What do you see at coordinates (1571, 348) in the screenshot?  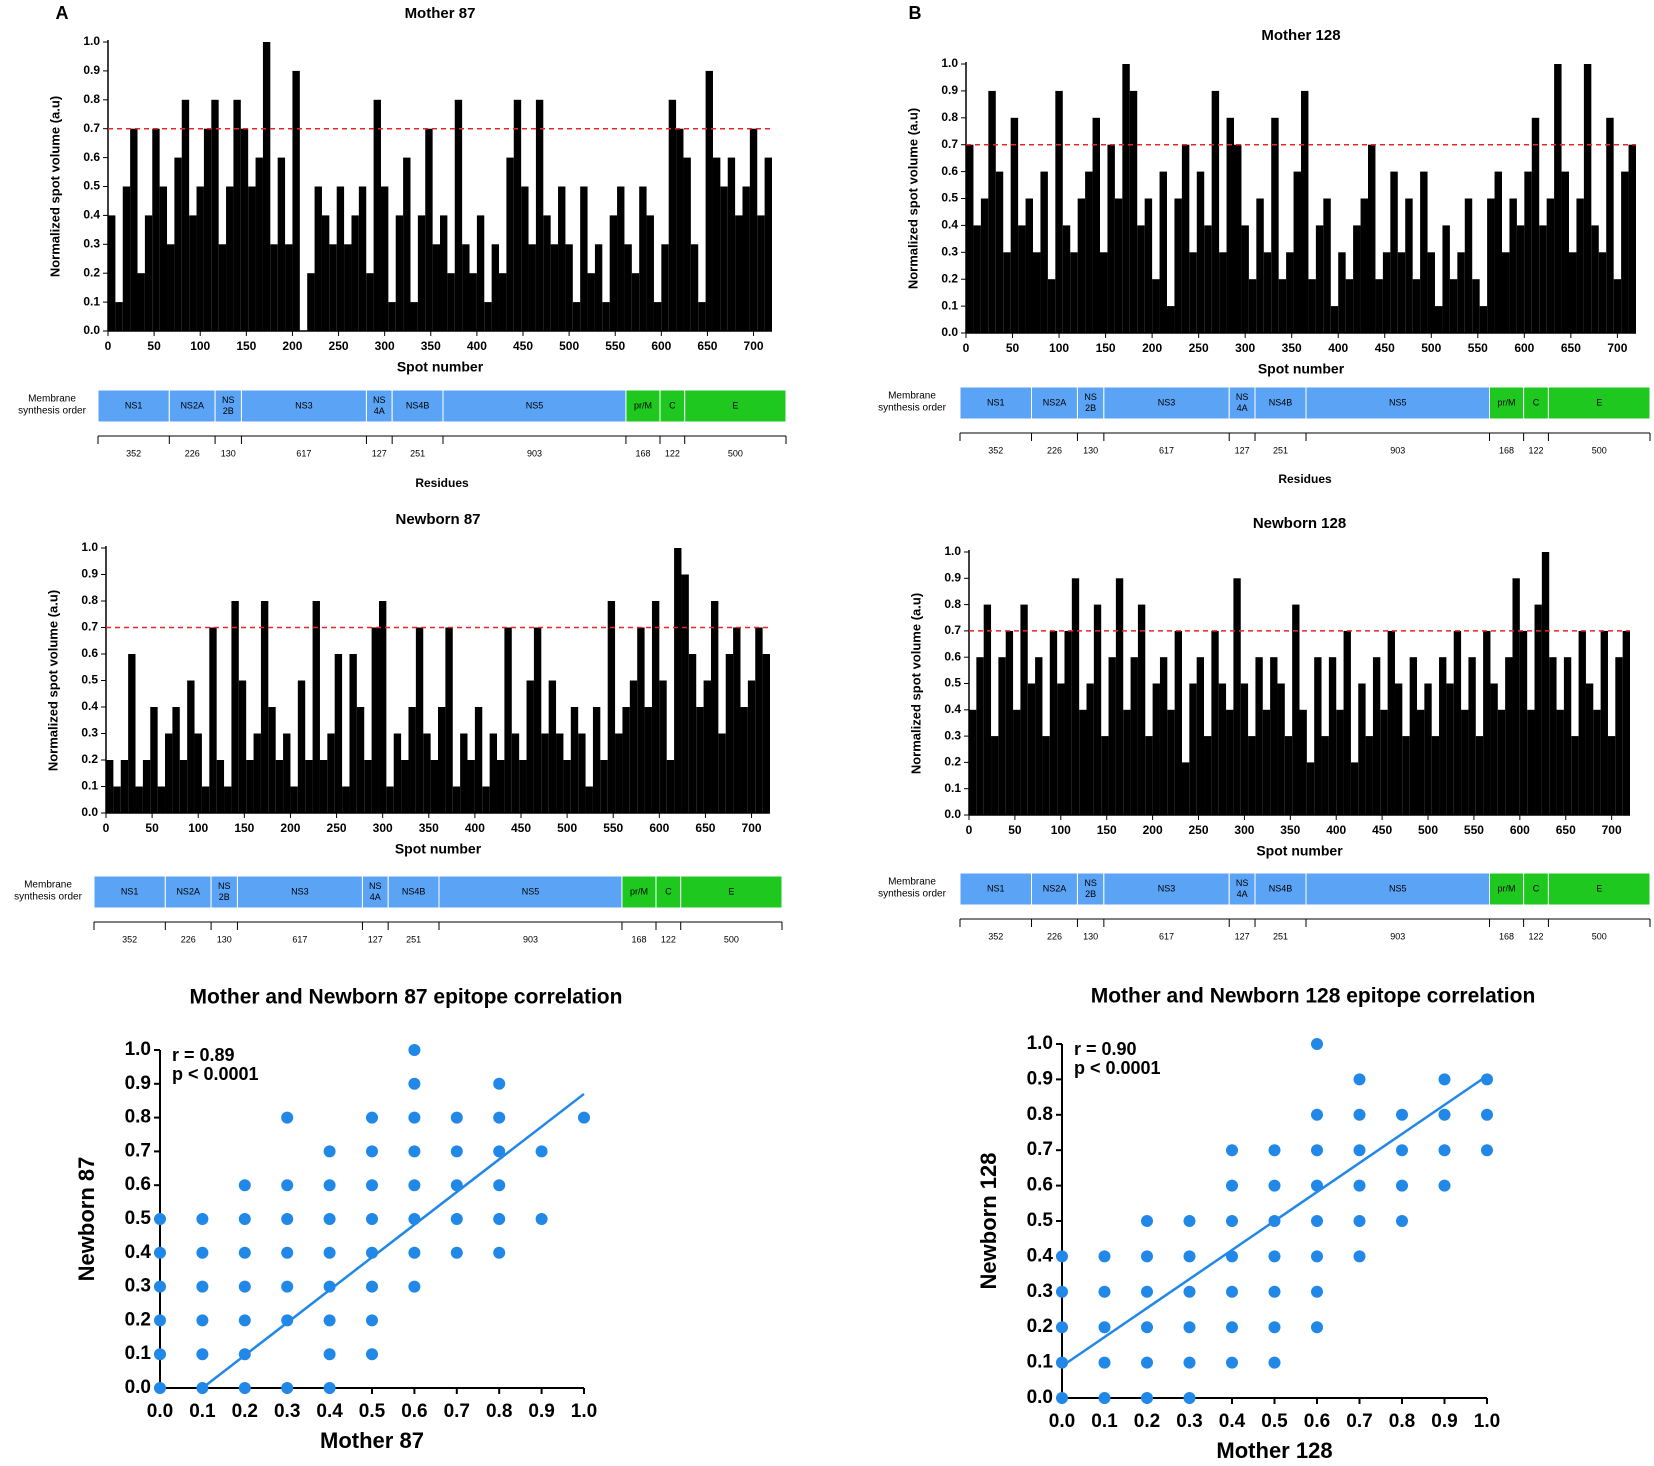 I see `x-tick-label: 650` at bounding box center [1571, 348].